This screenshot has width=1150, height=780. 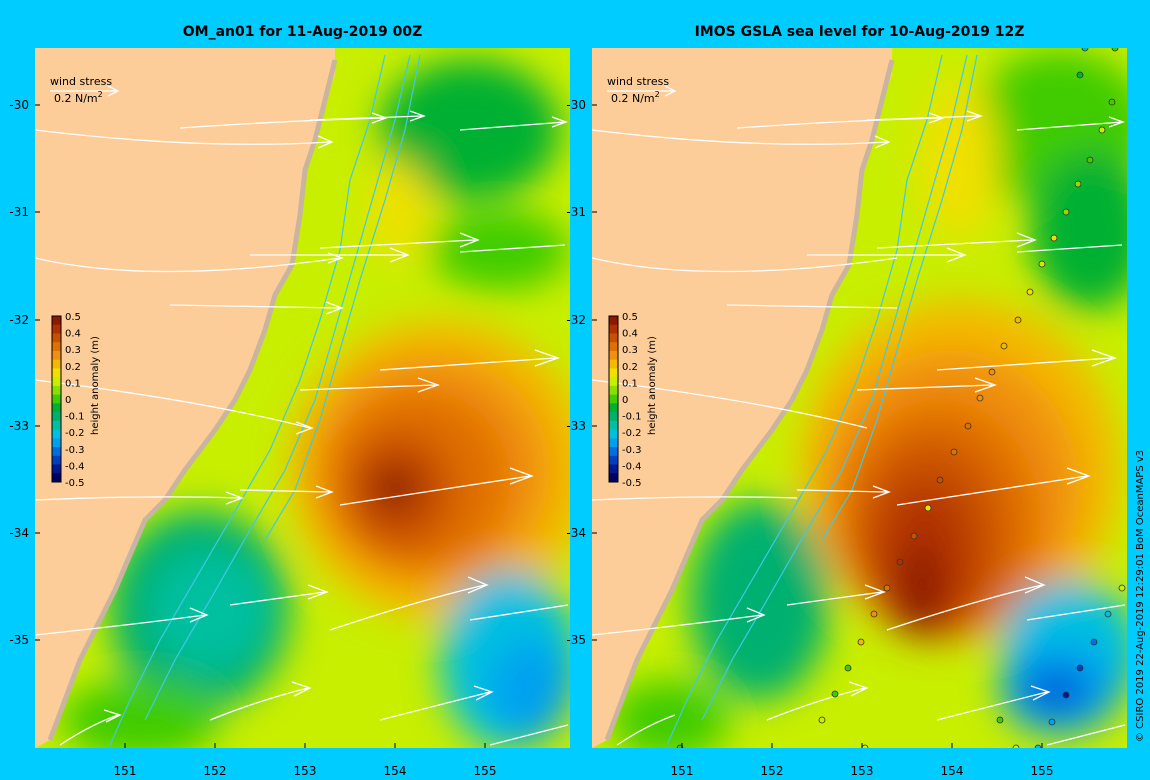 I want to click on y-tick-label: -32, so click(x=19, y=320).